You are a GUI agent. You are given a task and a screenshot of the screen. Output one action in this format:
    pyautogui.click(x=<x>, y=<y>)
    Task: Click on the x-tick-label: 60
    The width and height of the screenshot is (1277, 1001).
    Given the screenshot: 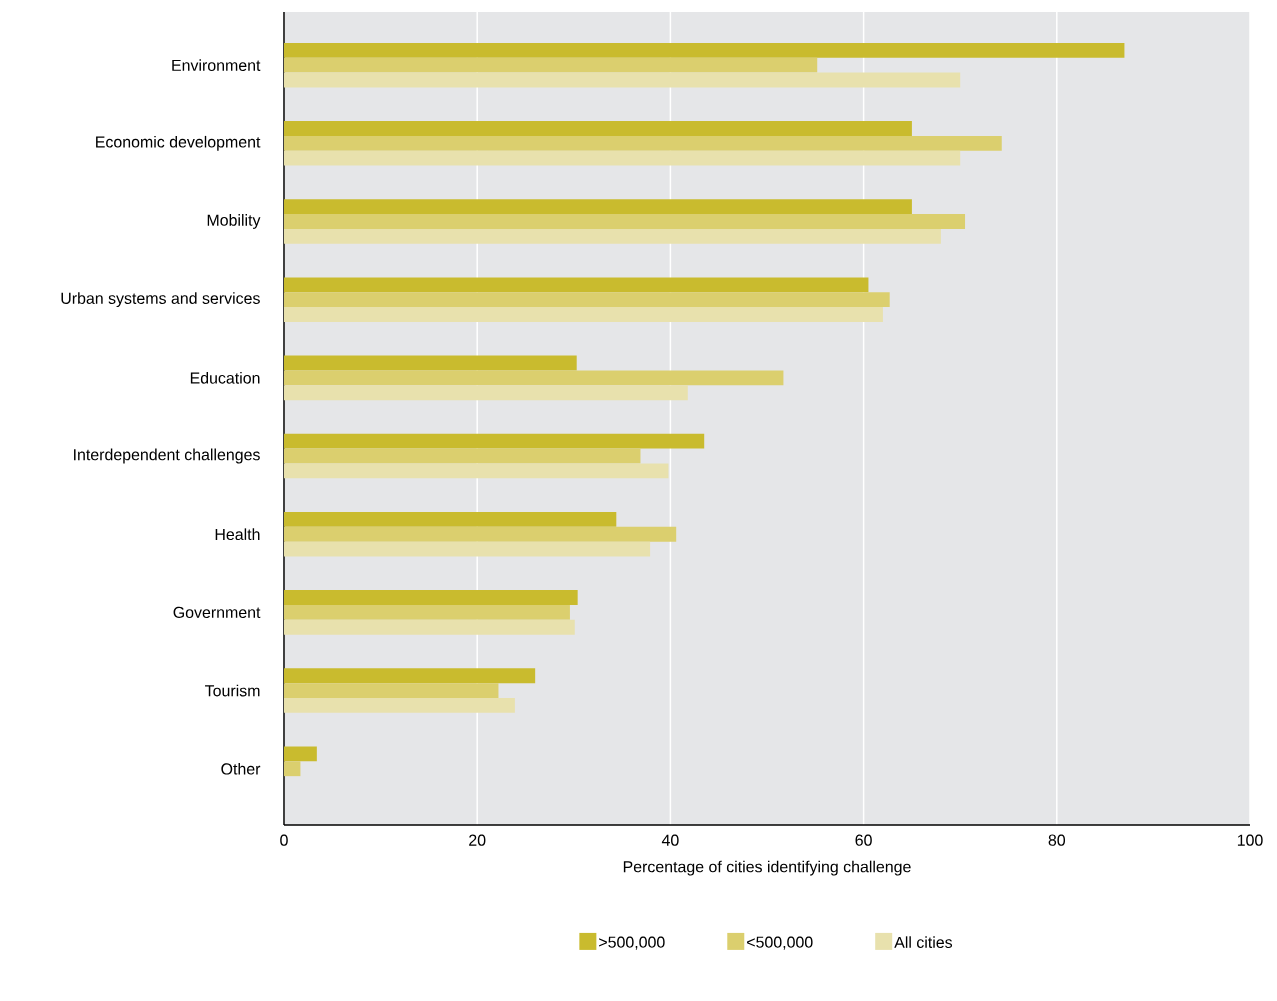 What is the action you would take?
    pyautogui.click(x=863, y=840)
    